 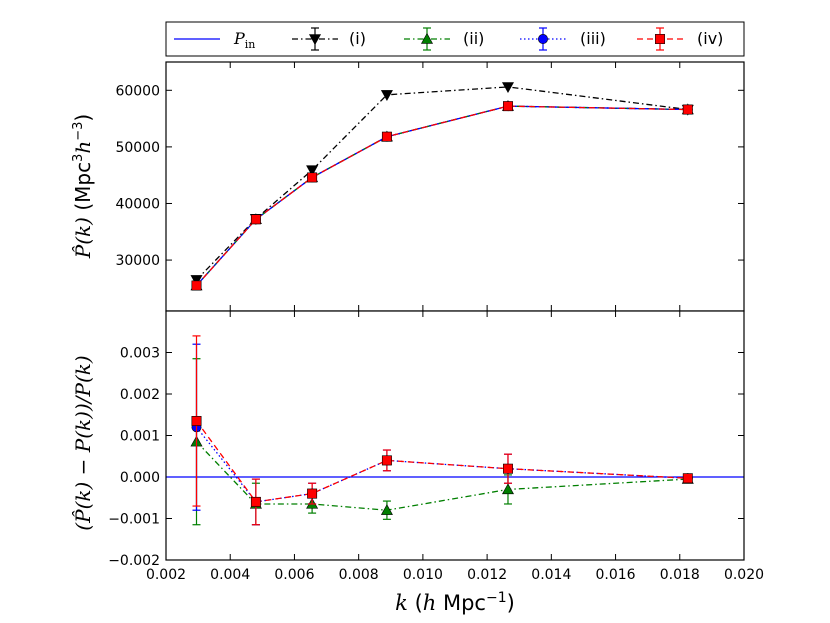 What do you see at coordinates (140, 437) in the screenshot?
I see `y-tick-label: 0.001` at bounding box center [140, 437].